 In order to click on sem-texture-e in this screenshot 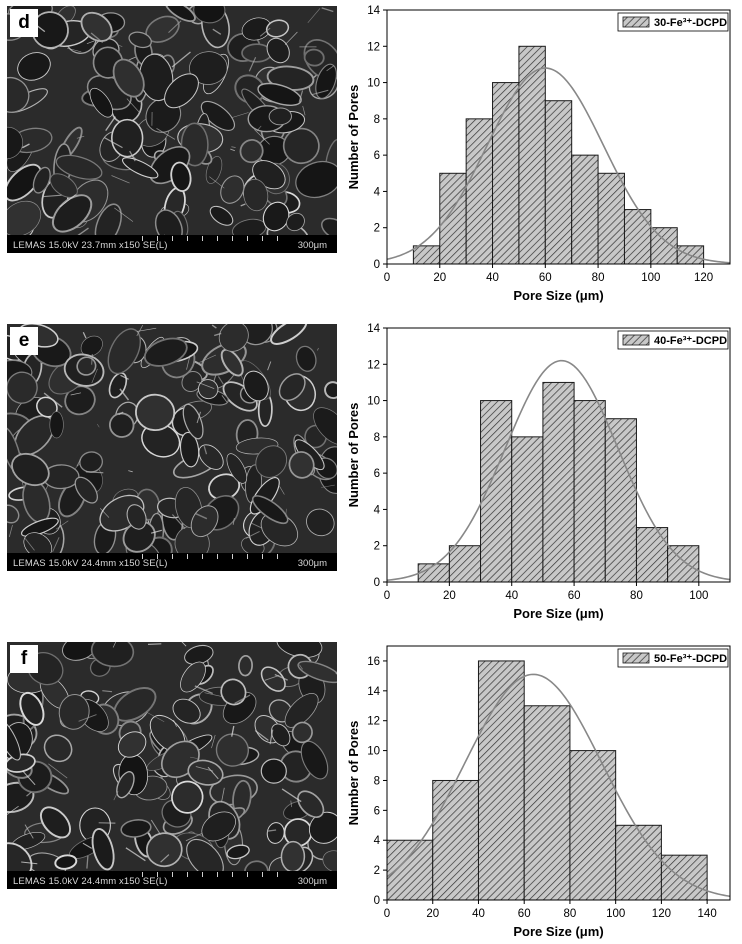, I will do `click(172, 447)`.